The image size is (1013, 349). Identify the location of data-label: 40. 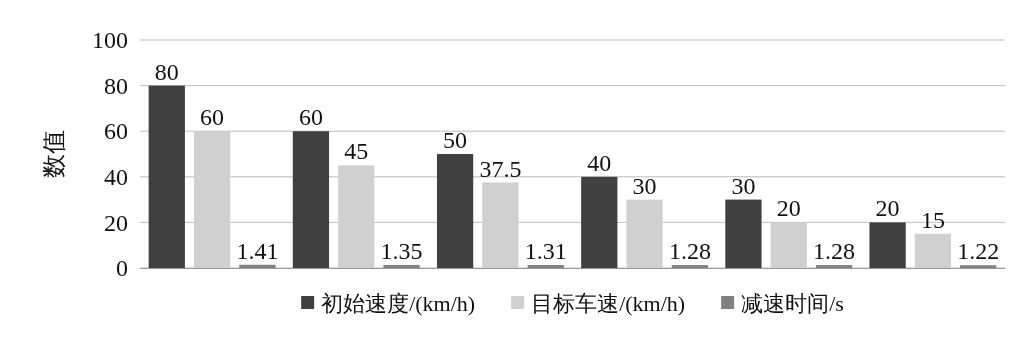
(599, 162).